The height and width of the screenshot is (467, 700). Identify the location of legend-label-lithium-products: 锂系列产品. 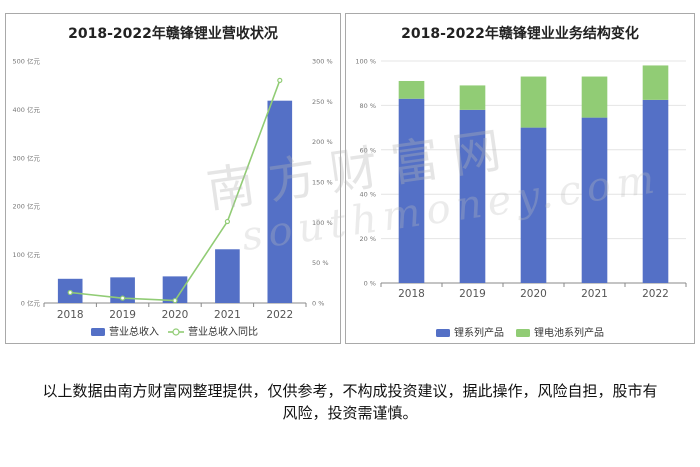
(479, 332).